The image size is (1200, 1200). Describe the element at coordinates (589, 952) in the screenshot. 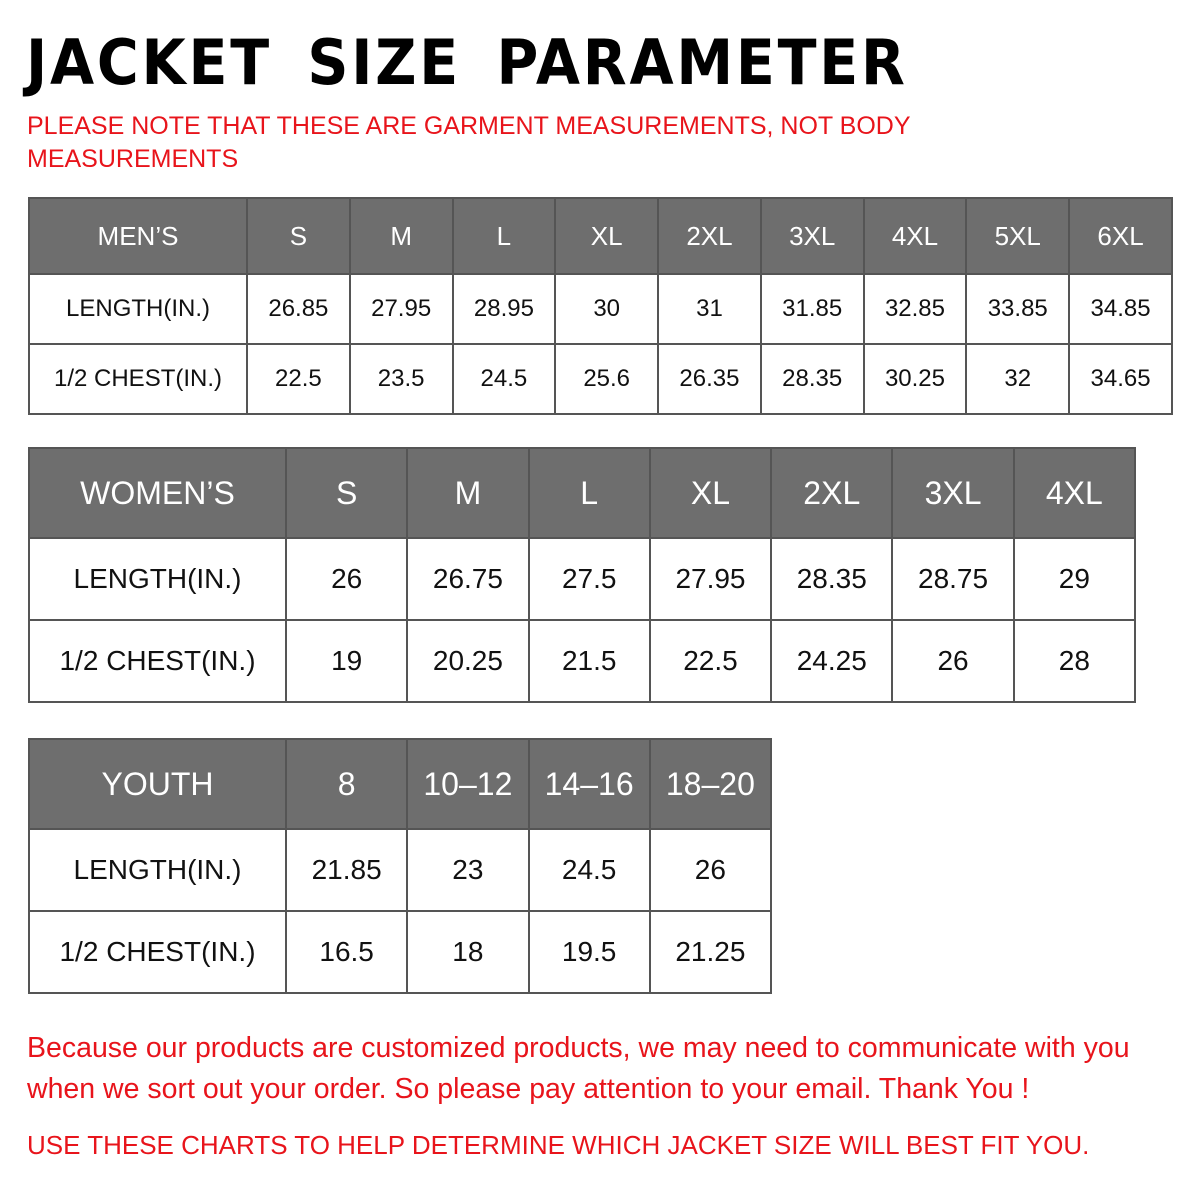

I see `measurement-cell: 19.5` at that location.